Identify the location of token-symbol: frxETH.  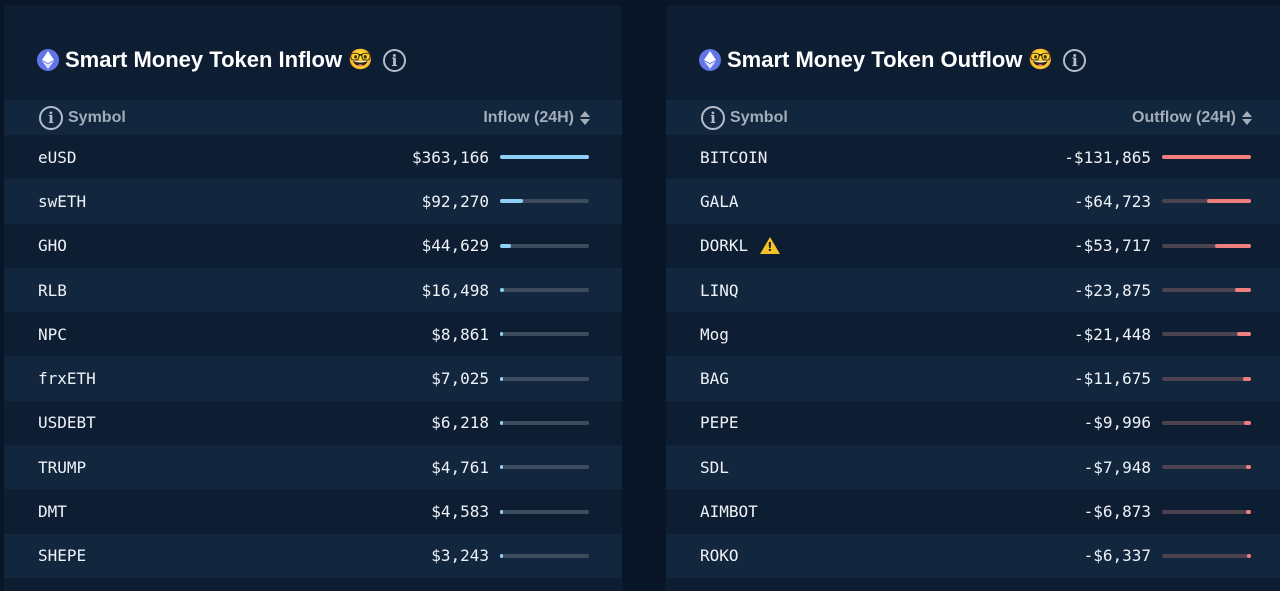
(67, 378).